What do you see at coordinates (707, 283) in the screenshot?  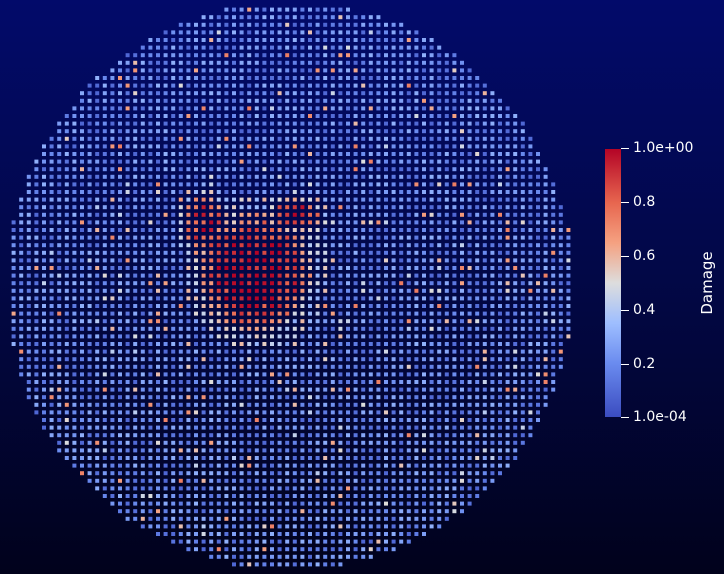 I see `colorbar-title: Damage` at bounding box center [707, 283].